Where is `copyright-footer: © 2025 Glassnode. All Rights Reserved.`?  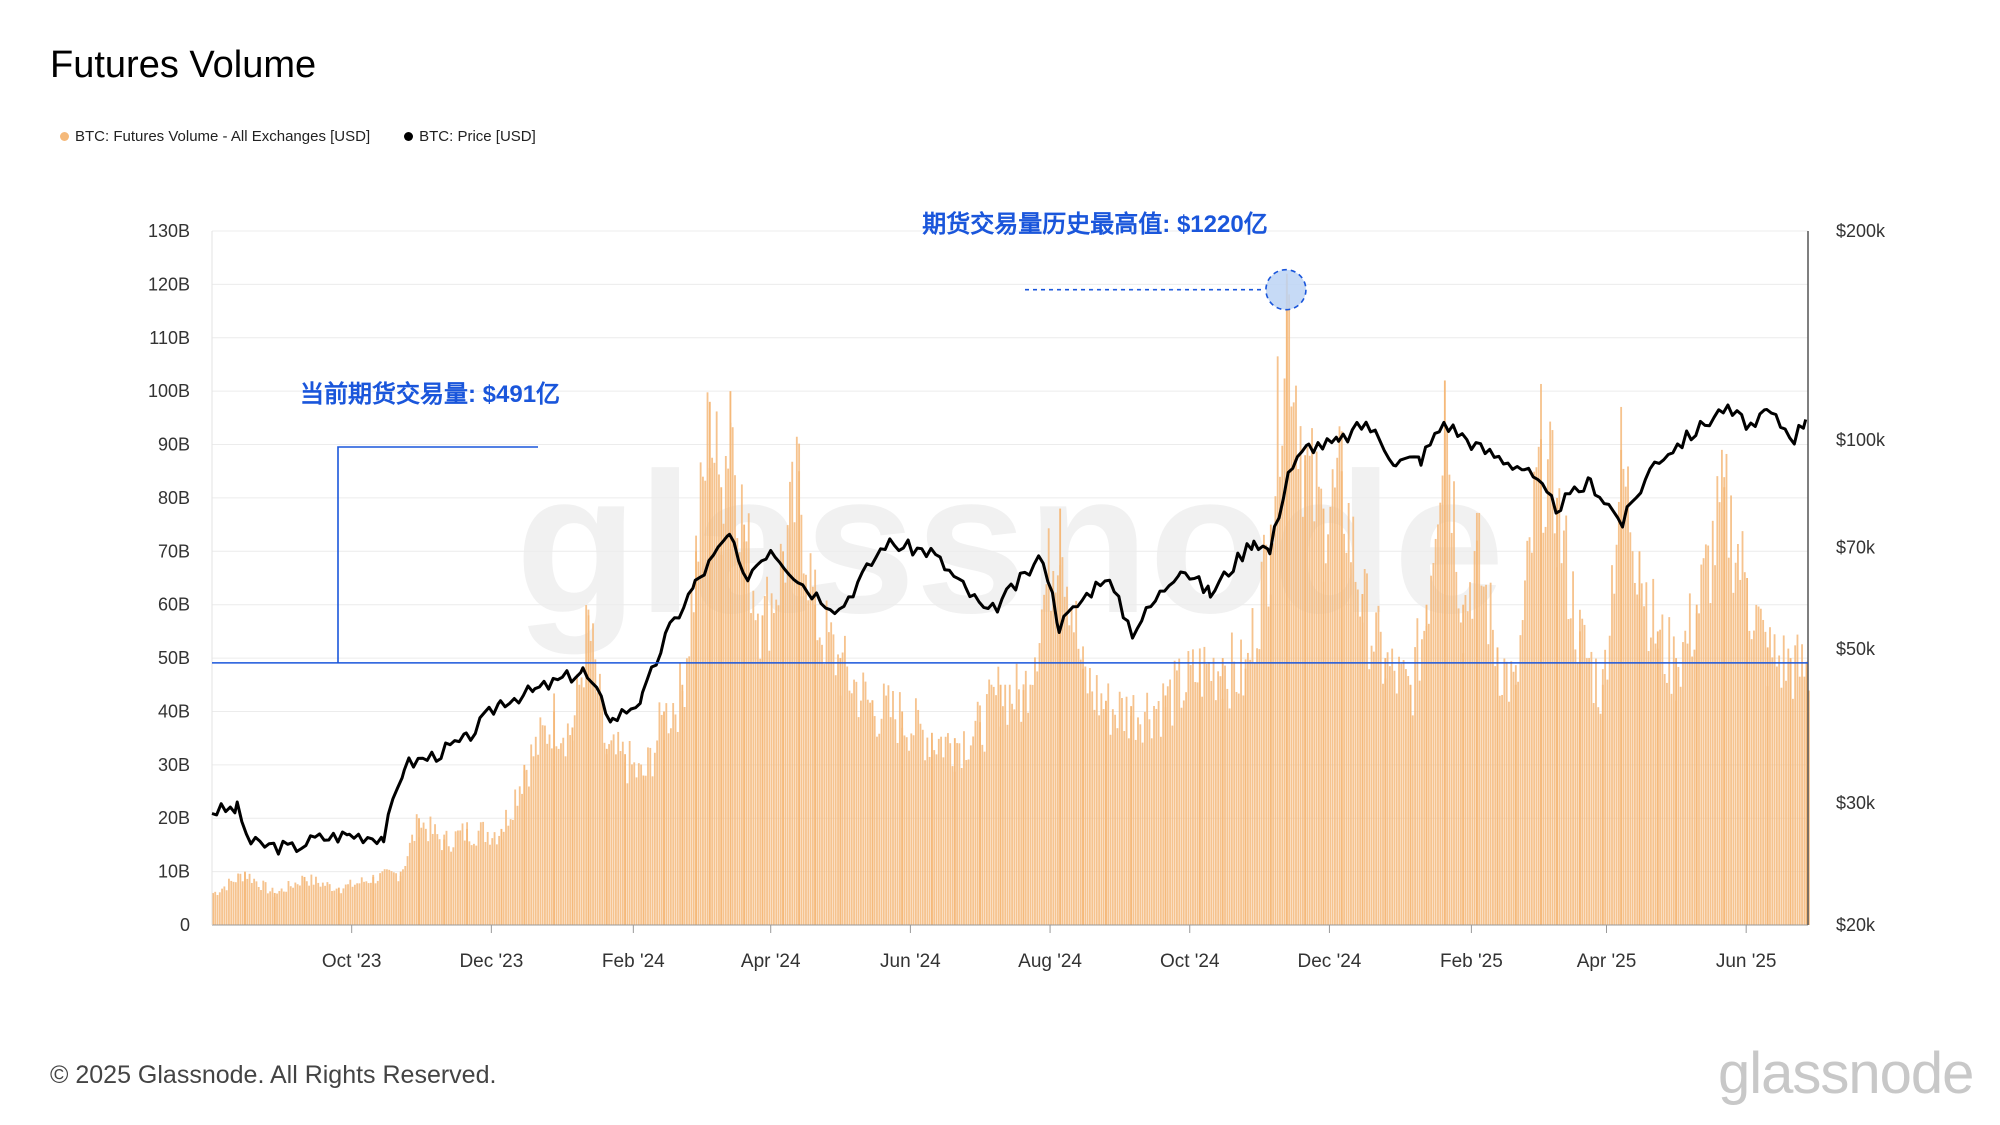
copyright-footer: © 2025 Glassnode. All Rights Reserved. is located at coordinates (273, 1075).